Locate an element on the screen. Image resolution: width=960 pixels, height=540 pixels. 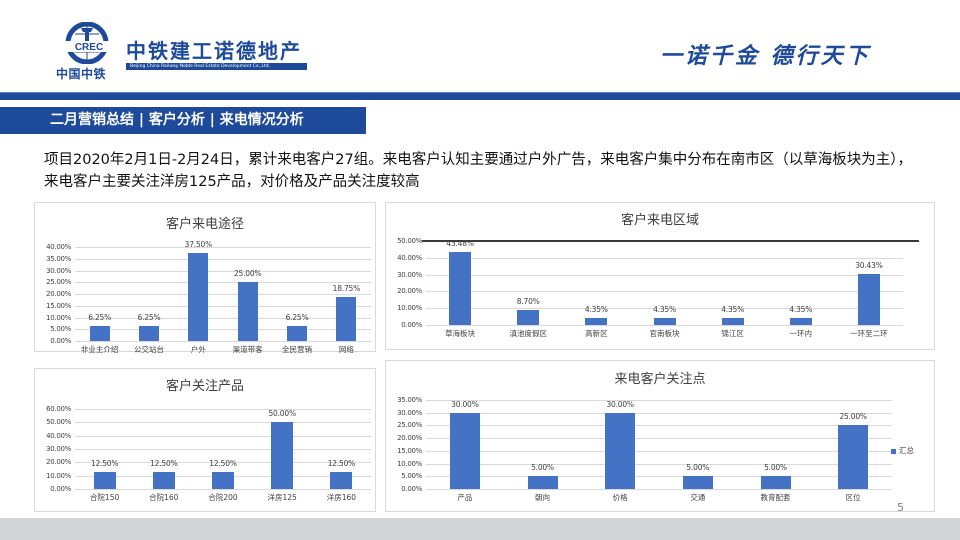
company-logo: CREC 中国中铁 is located at coordinates (87, 51).